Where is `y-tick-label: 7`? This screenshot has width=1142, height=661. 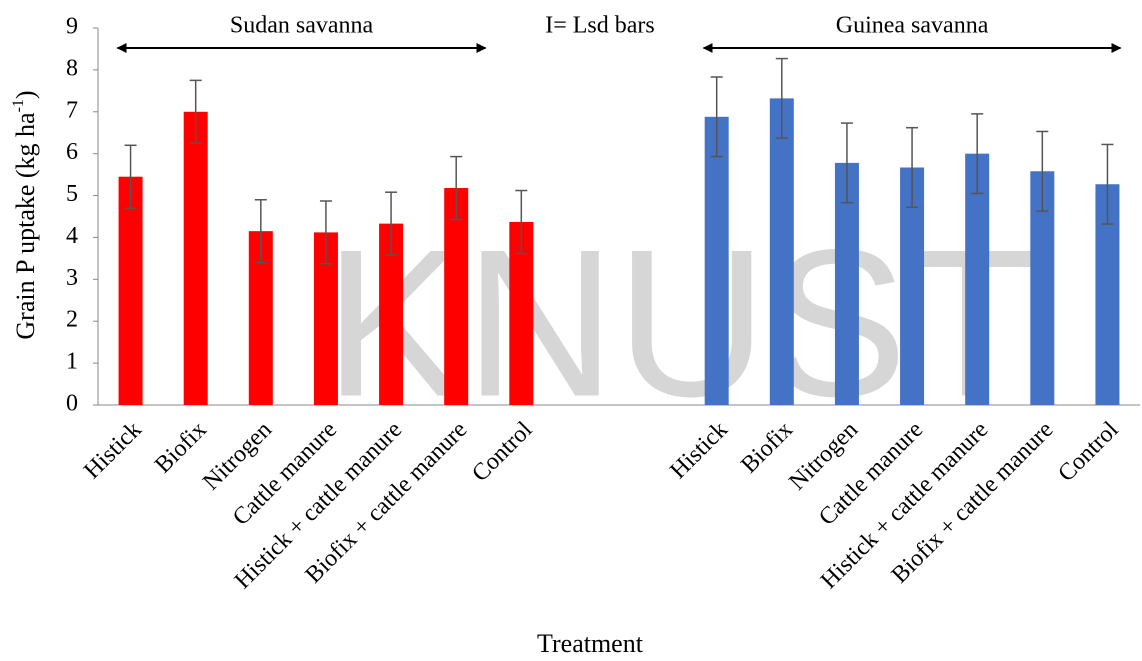 y-tick-label: 7 is located at coordinates (72, 110).